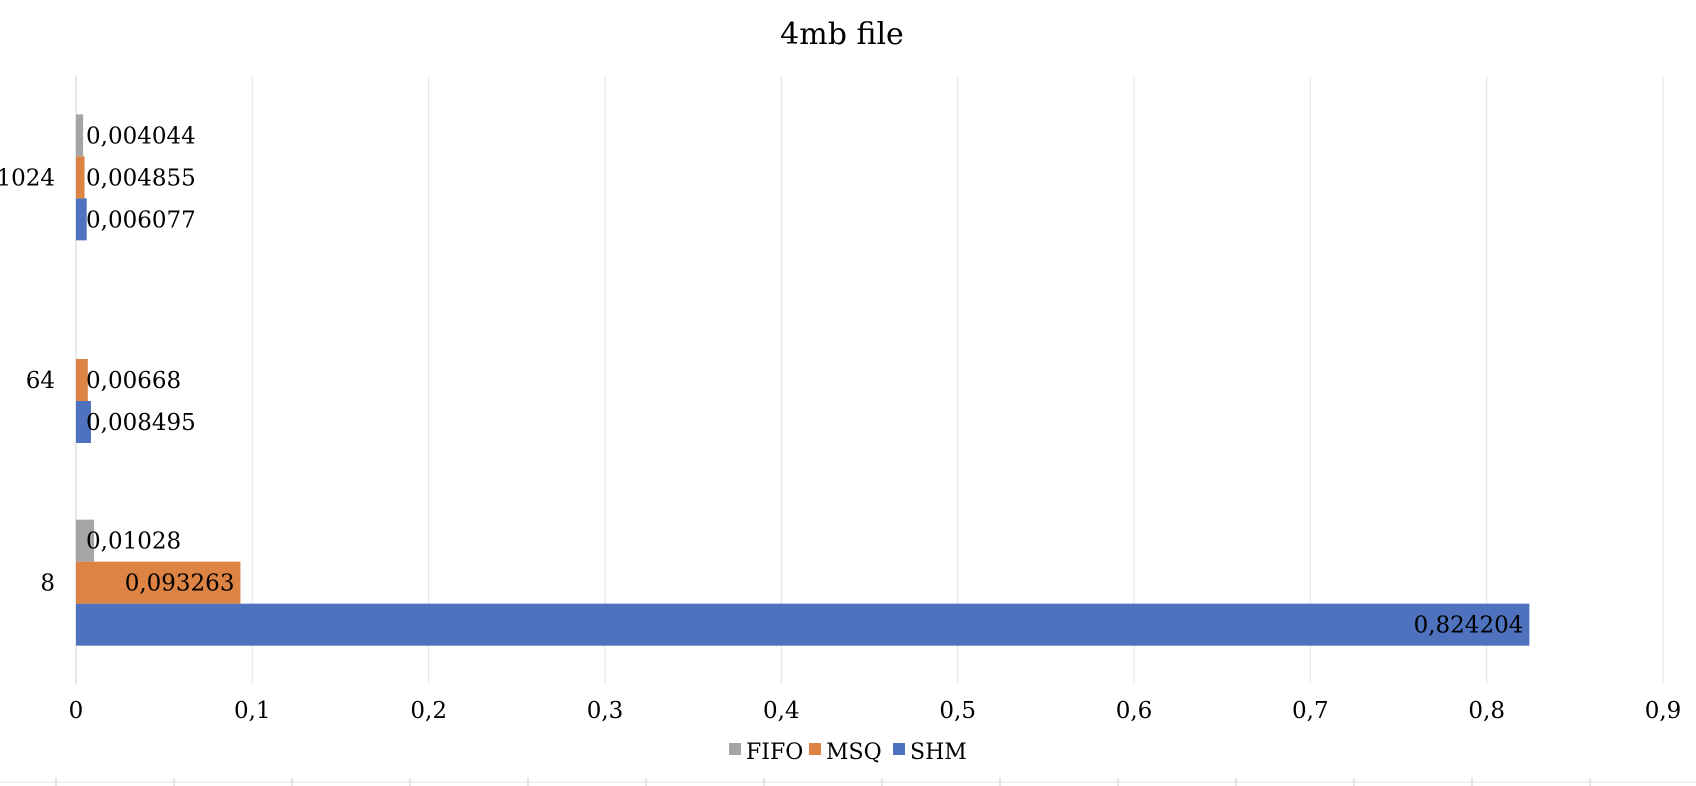 Image resolution: width=1696 pixels, height=786 pixels. I want to click on data-label: 0,01028, so click(133, 542).